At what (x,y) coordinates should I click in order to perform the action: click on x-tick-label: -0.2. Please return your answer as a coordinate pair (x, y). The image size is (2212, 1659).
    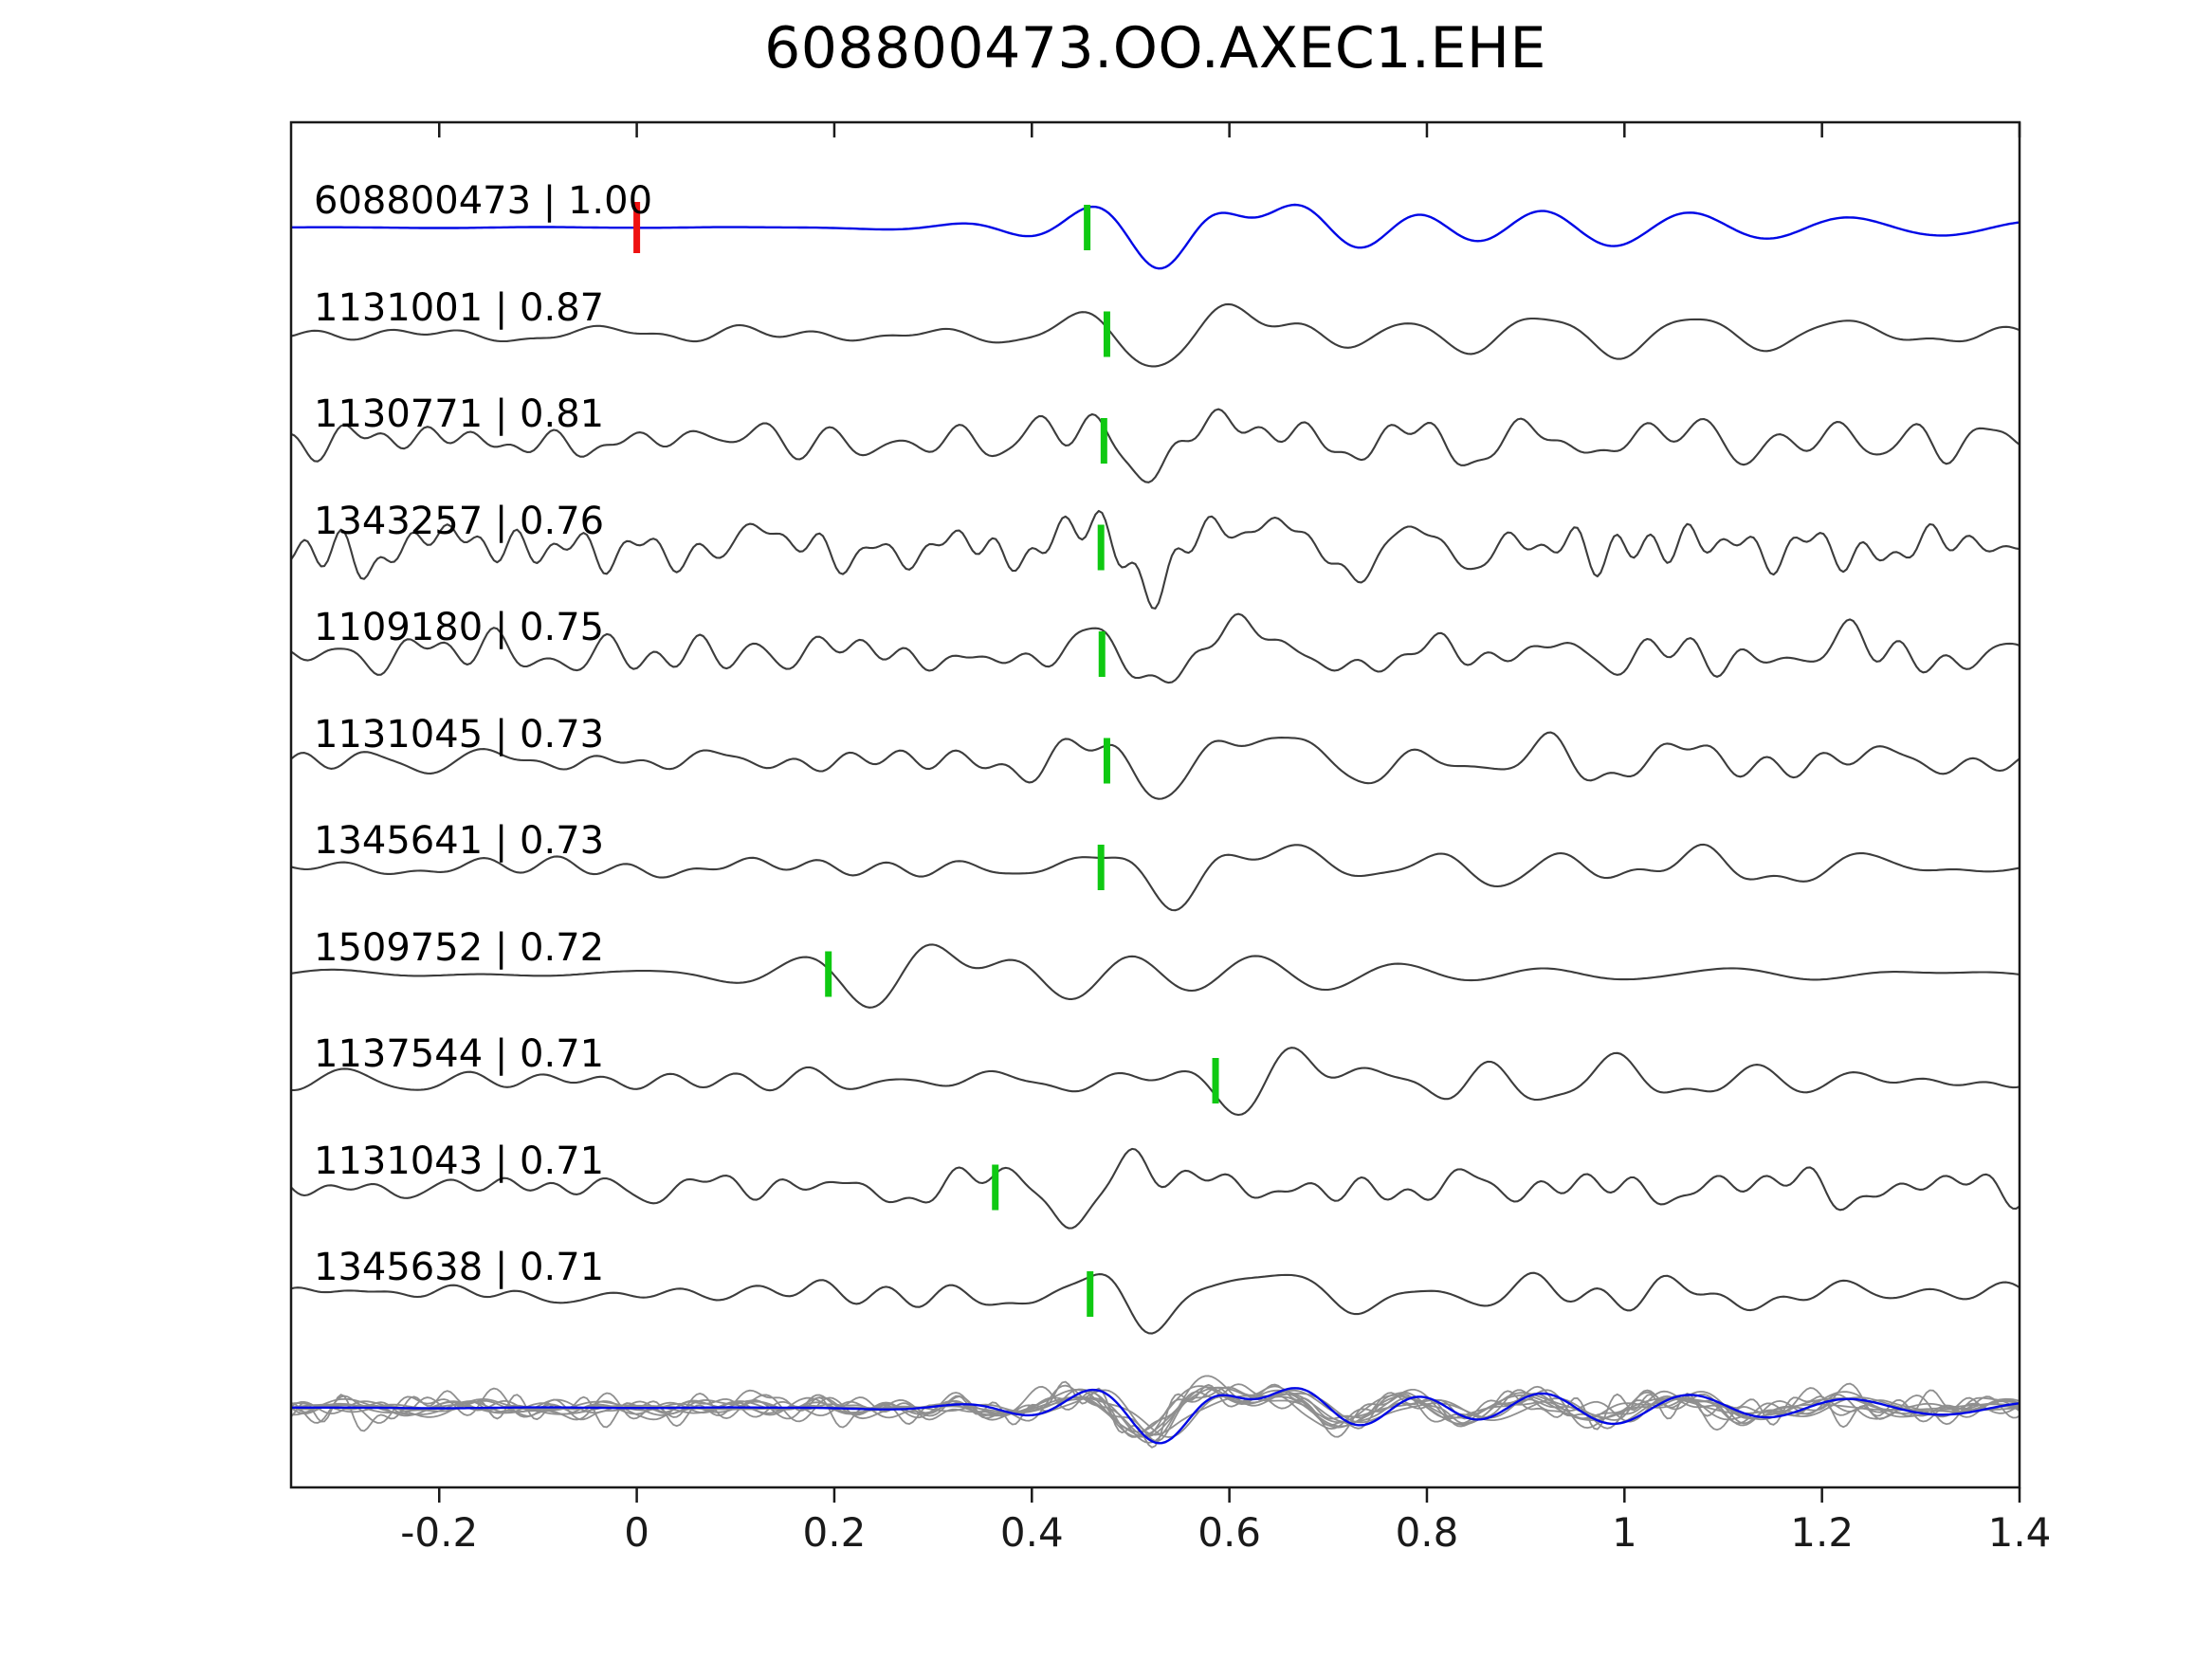
    Looking at the image, I should click on (439, 1532).